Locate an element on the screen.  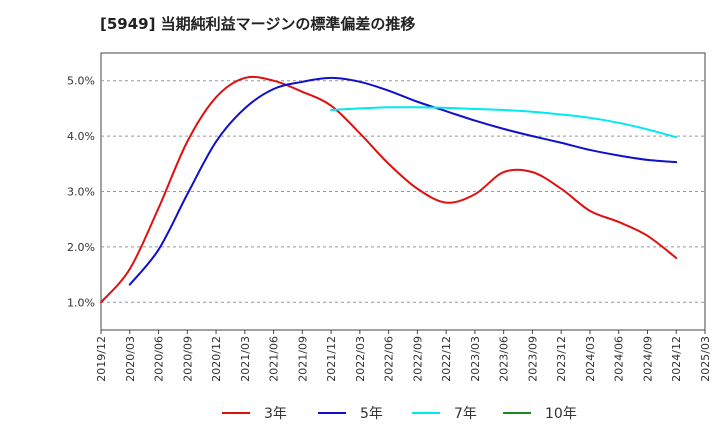
x-tick-label: 2024/12 is located at coordinates (676, 359).